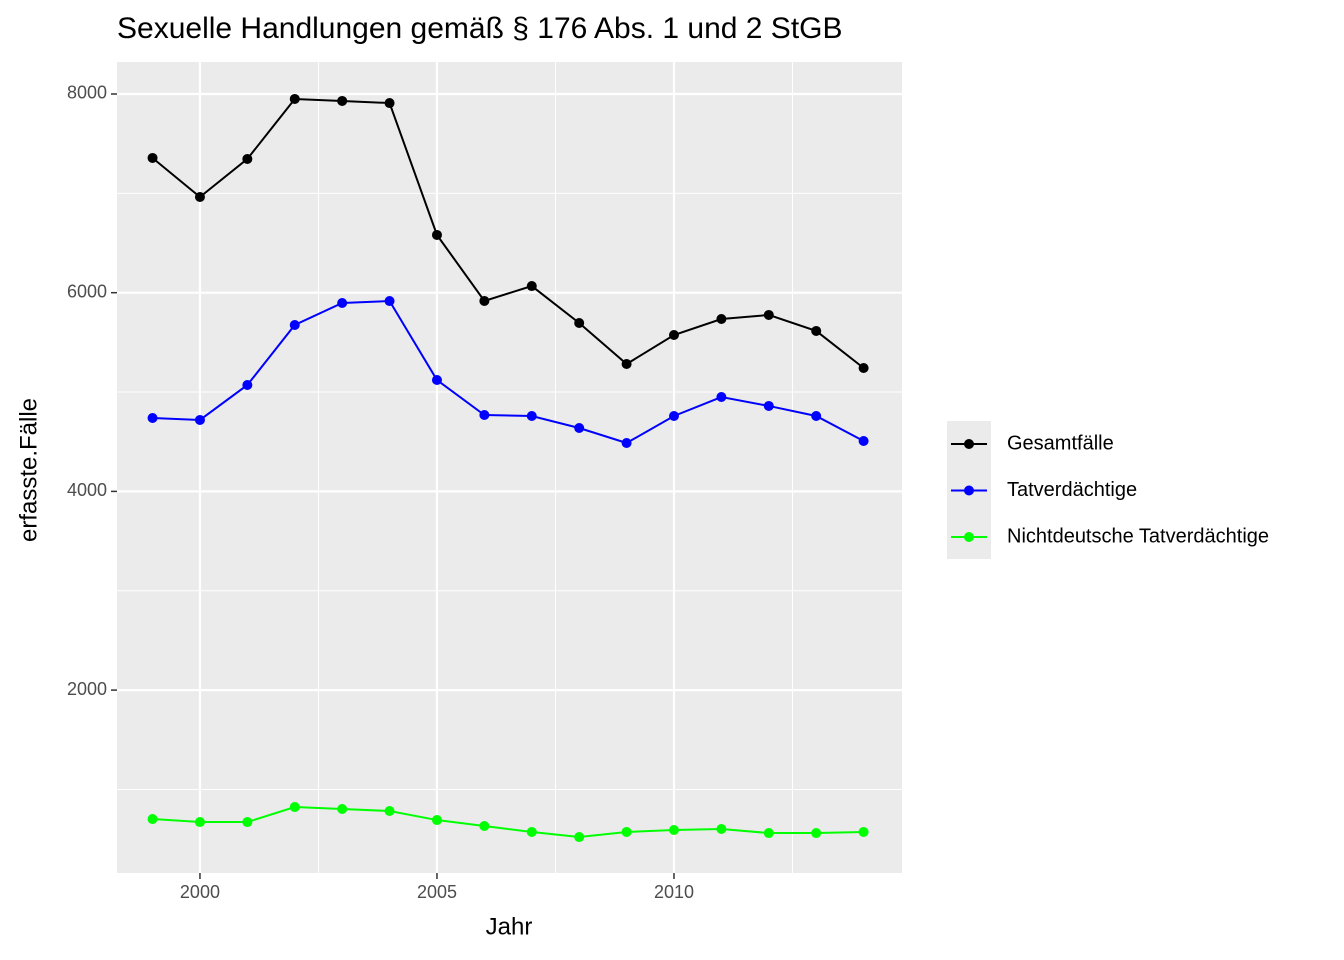 The height and width of the screenshot is (960, 1344). I want to click on y-tick-label: 6000, so click(87, 291).